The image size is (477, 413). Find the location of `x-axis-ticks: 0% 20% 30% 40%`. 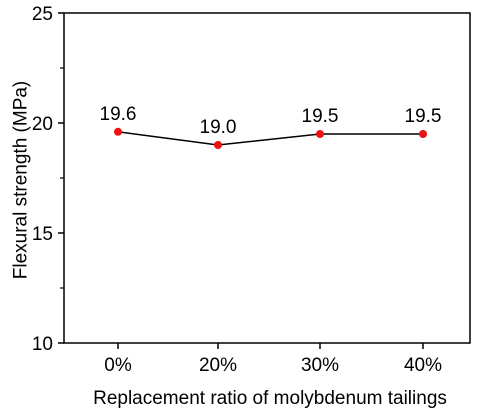

x-axis-ticks: 0% 20% 30% 40% is located at coordinates (273, 359).